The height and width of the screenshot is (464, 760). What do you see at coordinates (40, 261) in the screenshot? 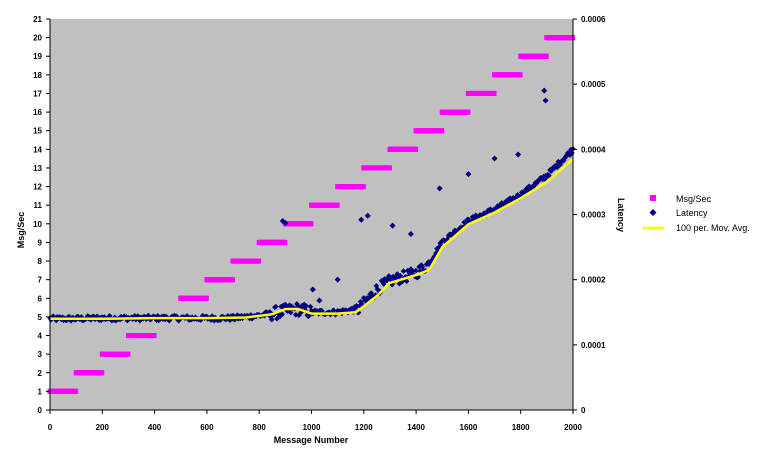
I see `y-left-tick-label: 8` at bounding box center [40, 261].